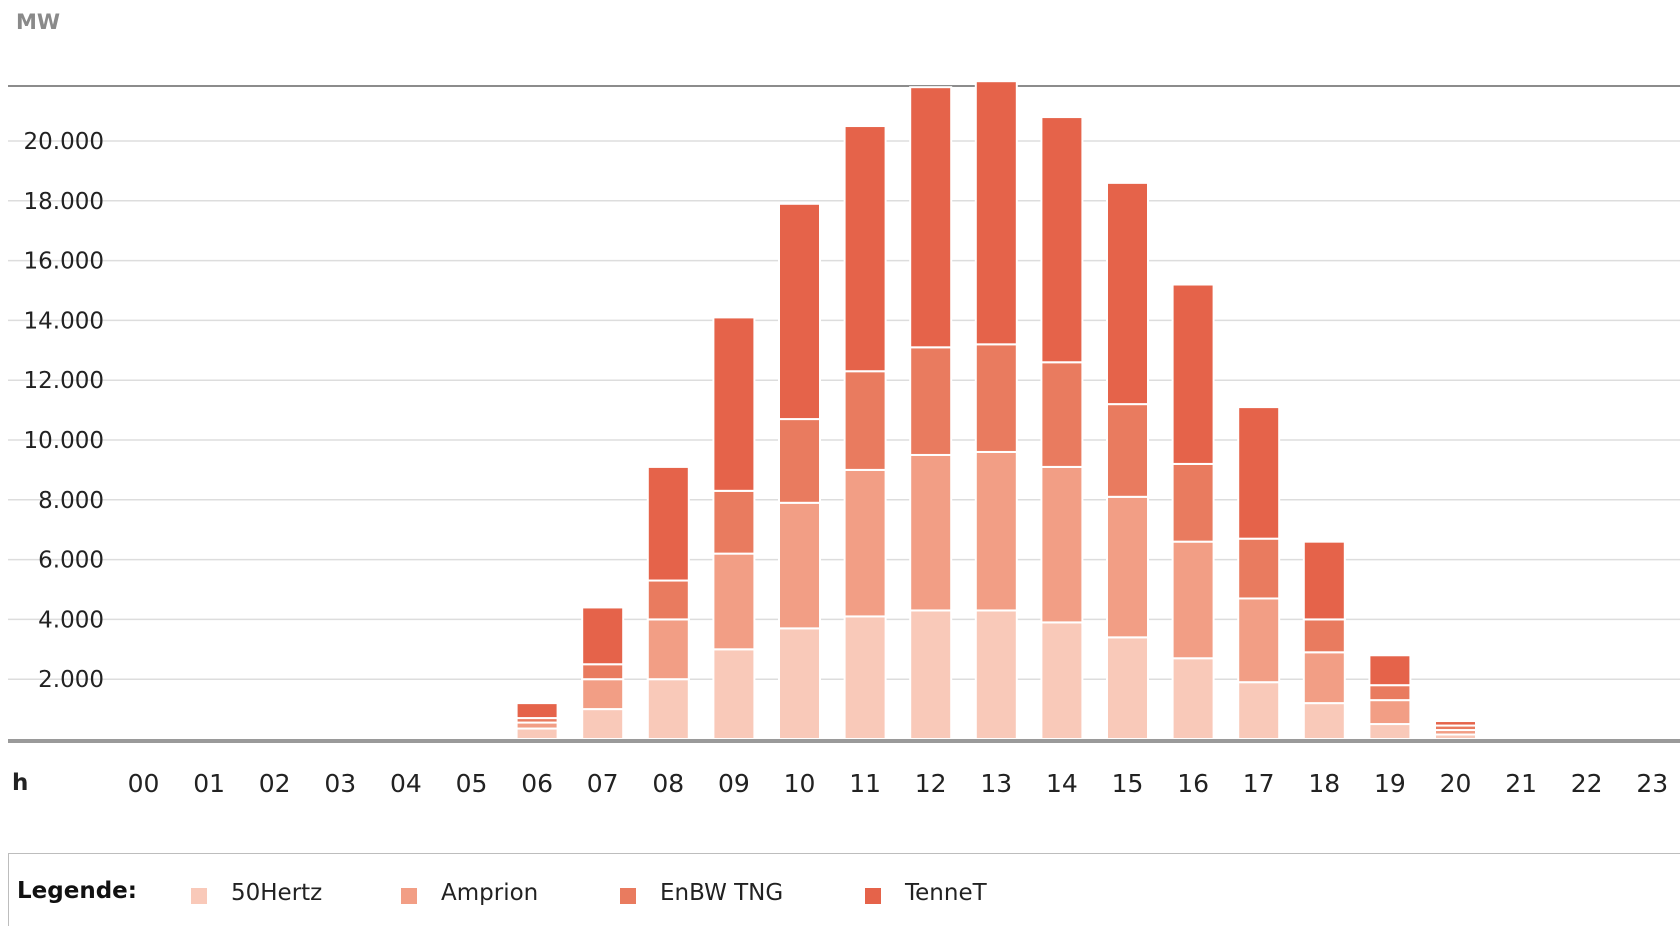  Describe the element at coordinates (931, 783) in the screenshot. I see `x-tick-label: 12` at that location.